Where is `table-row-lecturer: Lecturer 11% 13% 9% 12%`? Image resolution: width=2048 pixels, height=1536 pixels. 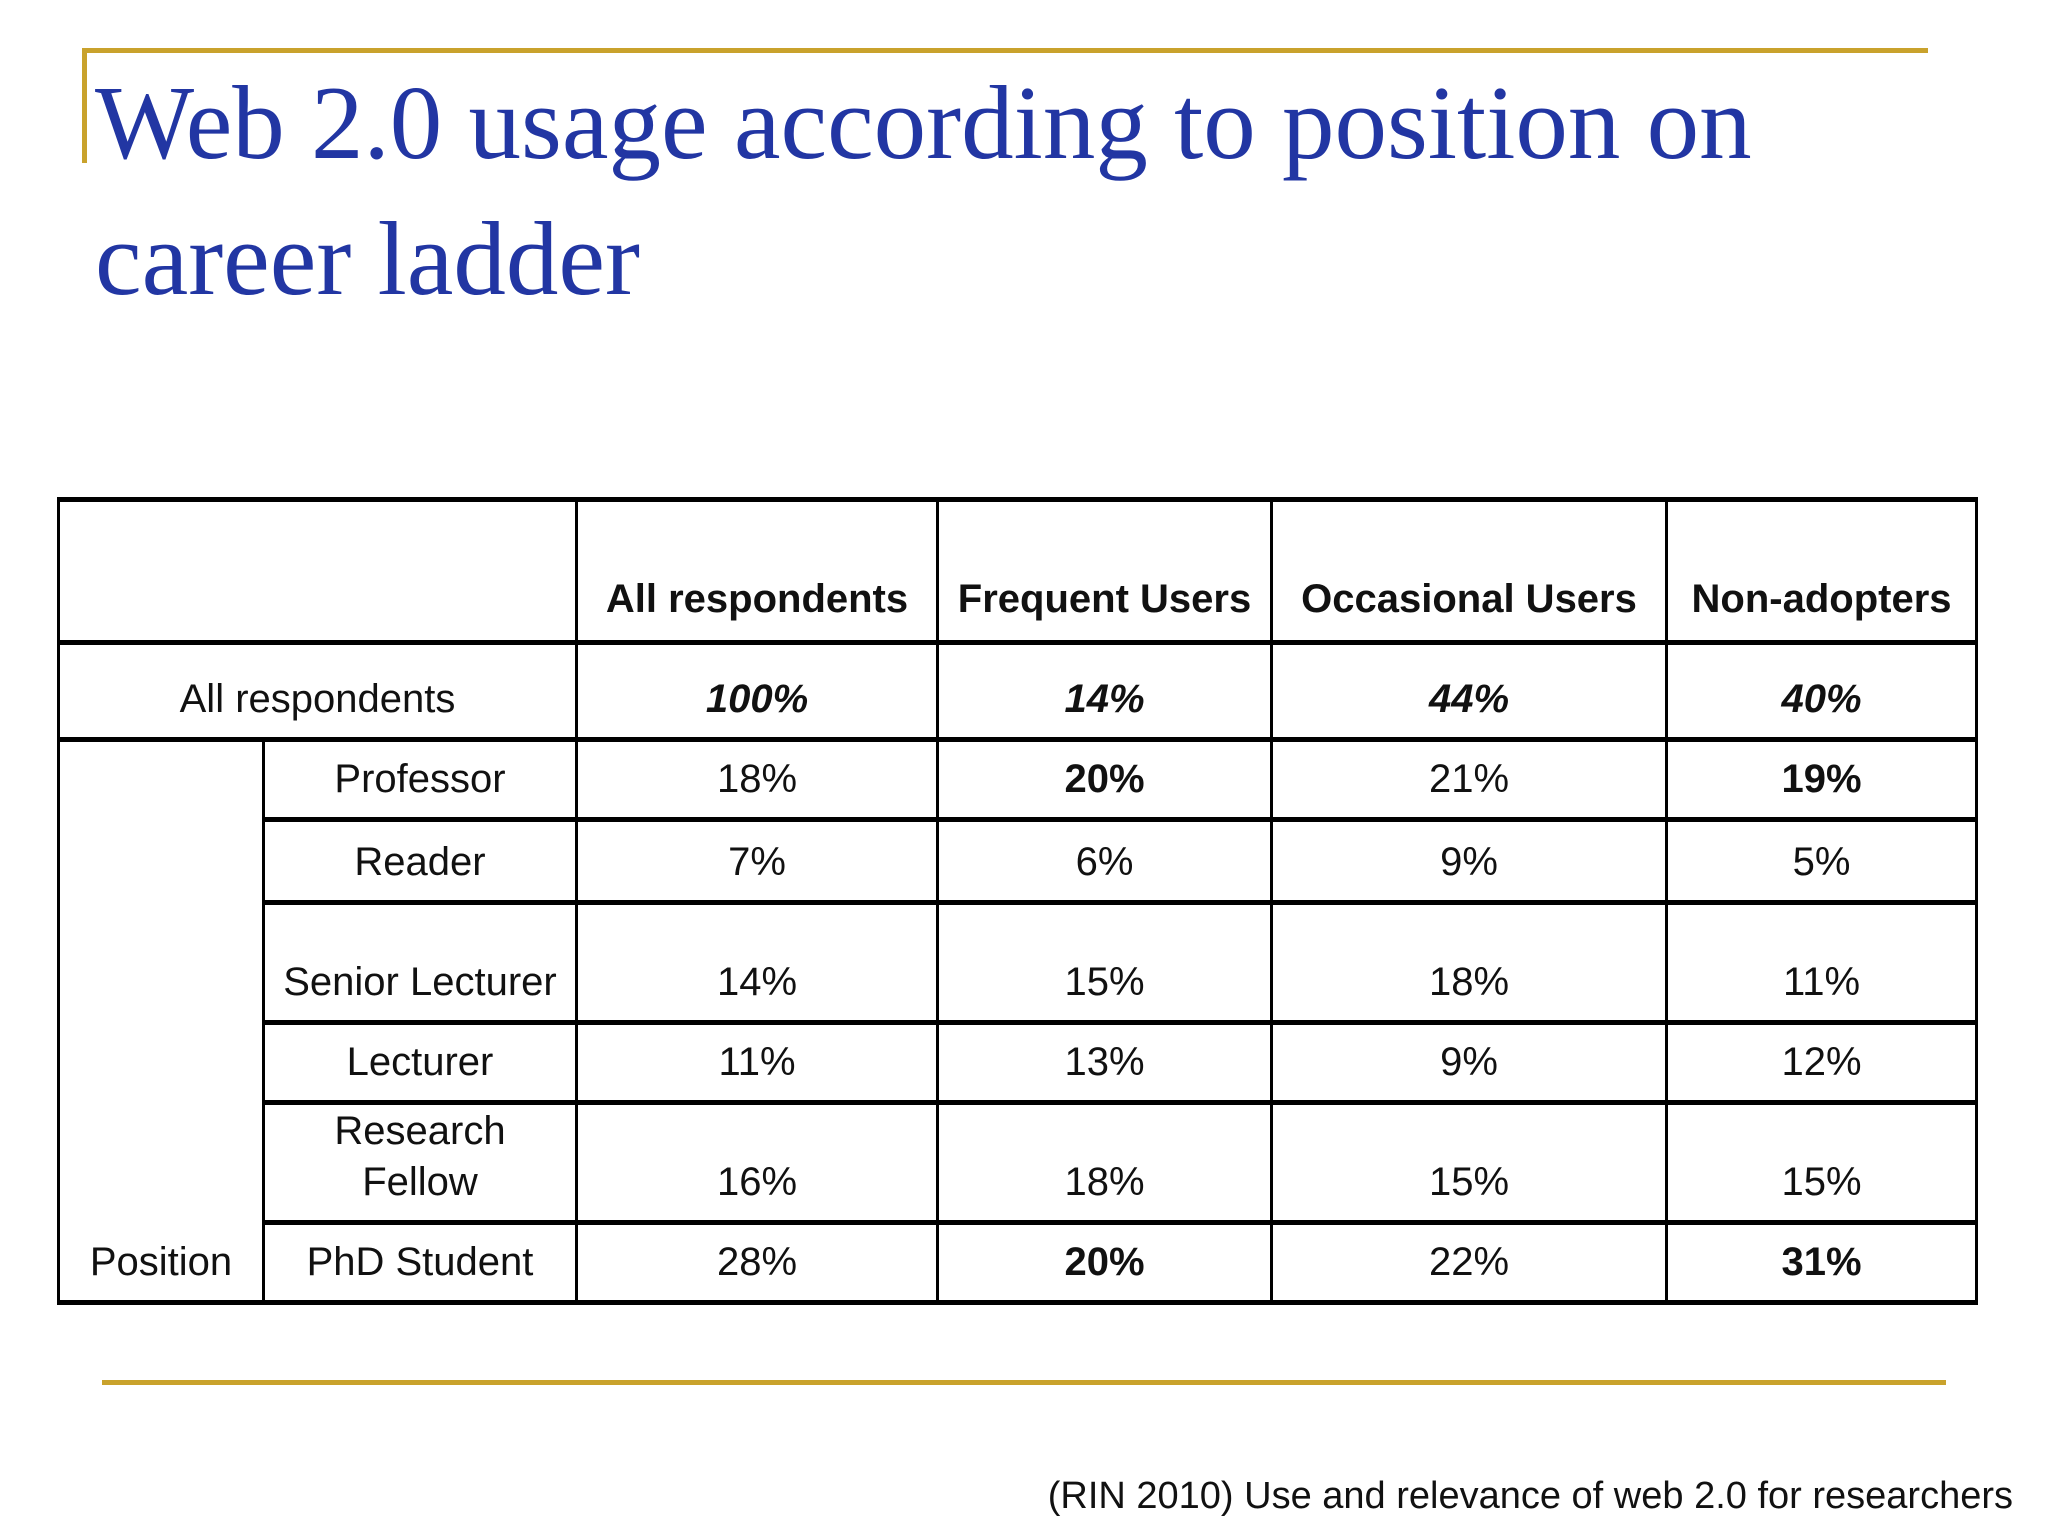
table-row-lecturer: Lecturer 11% 13% 9% 12% is located at coordinates (1018, 1062).